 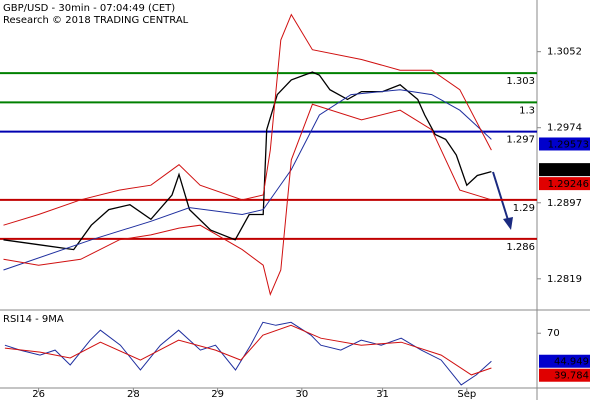 I want to click on price-box-label: 1.2931, so click(x=571, y=170).